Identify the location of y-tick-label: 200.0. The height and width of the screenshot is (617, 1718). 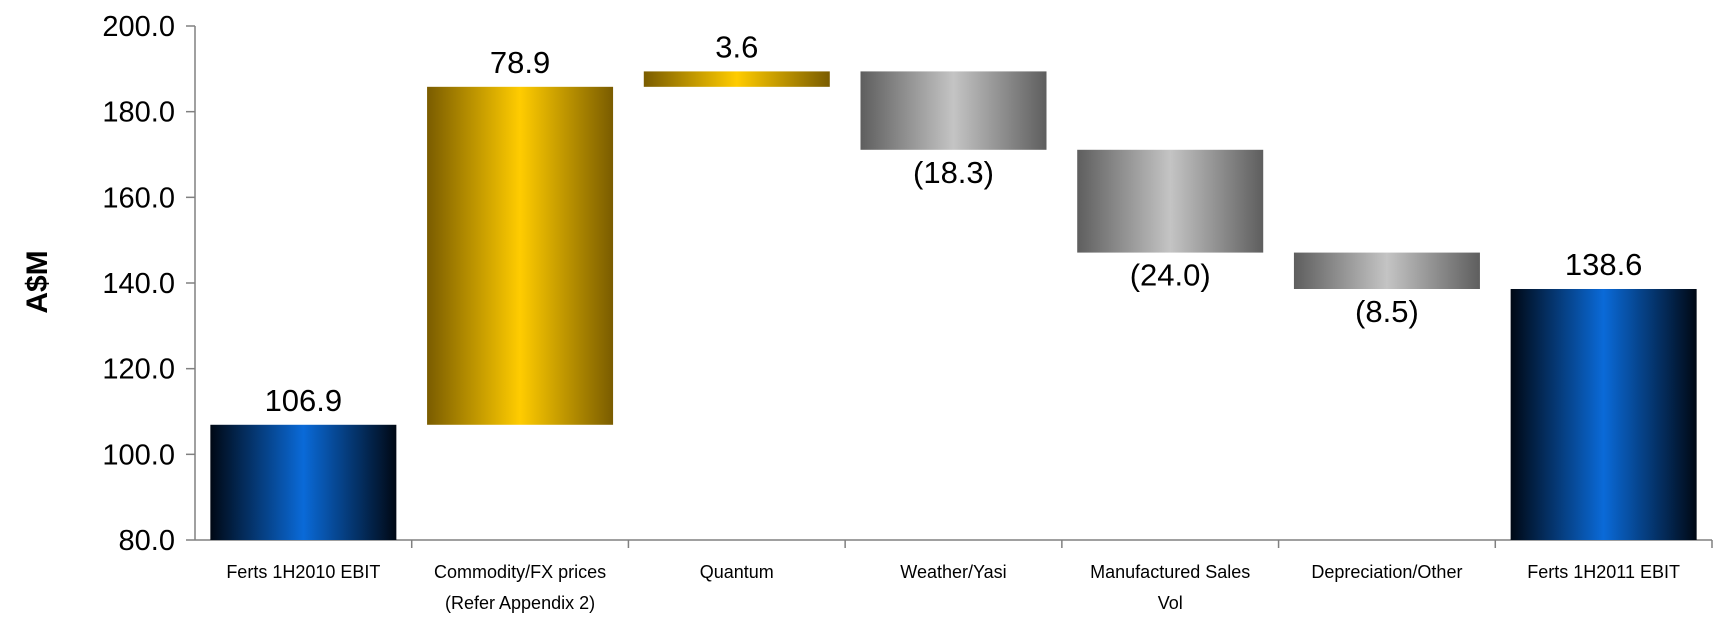
(138, 27).